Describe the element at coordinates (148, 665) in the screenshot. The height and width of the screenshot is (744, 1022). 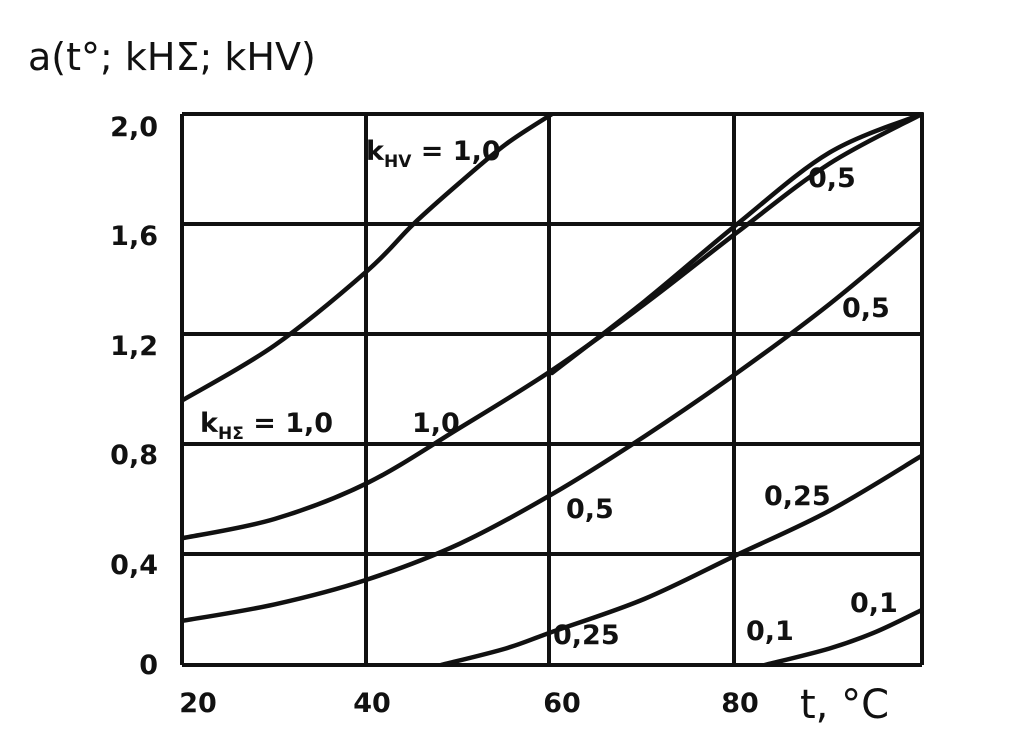
I see `y-tick-label: 0` at that location.